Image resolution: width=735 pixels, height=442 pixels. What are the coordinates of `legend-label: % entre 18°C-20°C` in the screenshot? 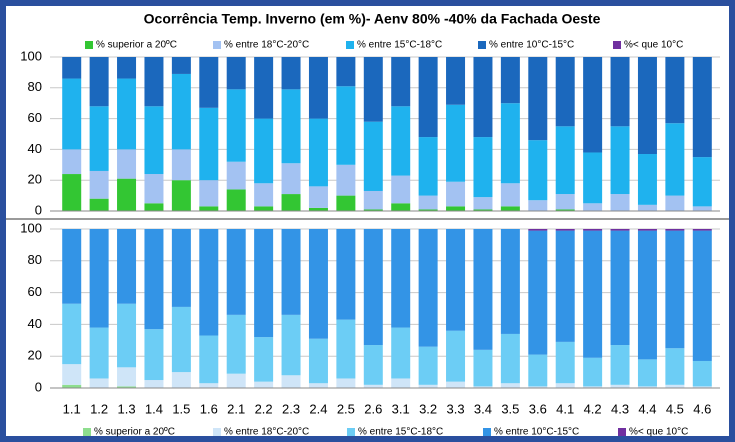 It's located at (266, 432).